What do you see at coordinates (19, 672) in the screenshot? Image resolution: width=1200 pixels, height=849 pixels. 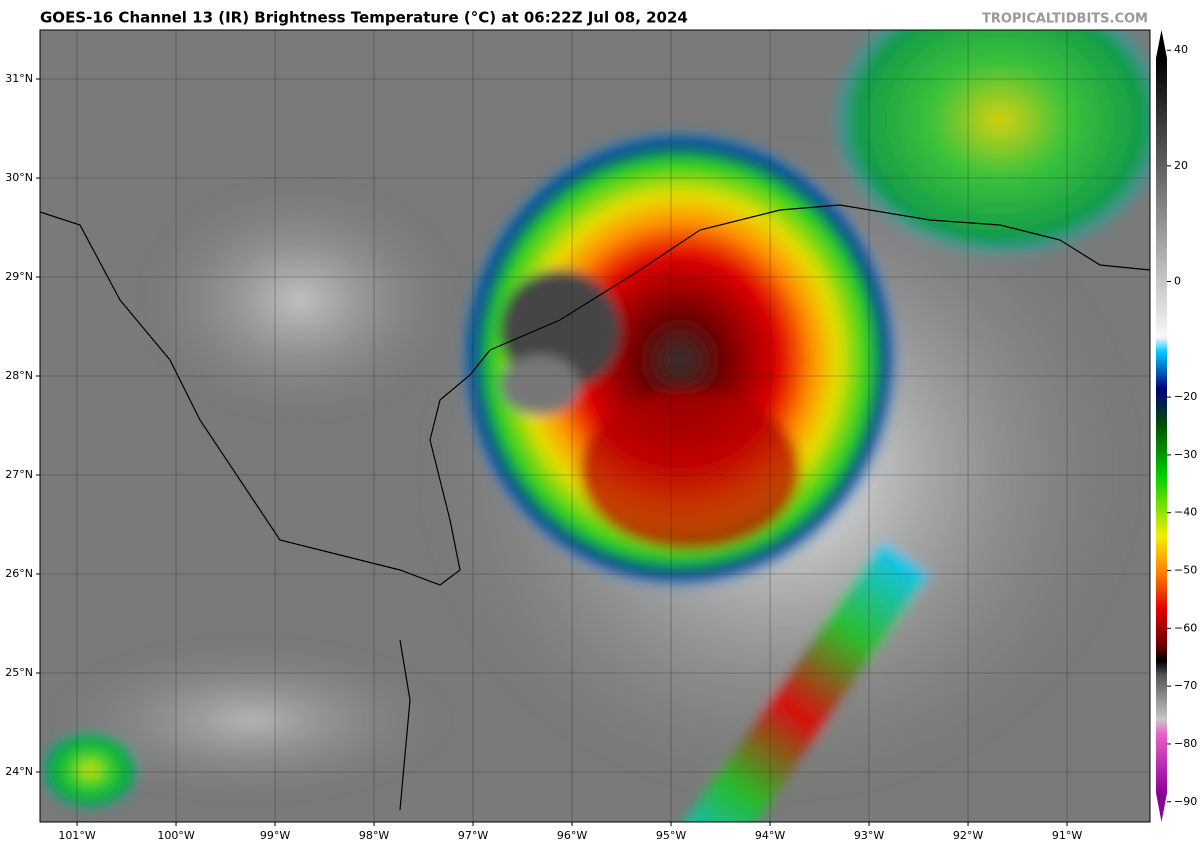 I see `lat-tick-label: 25°N` at bounding box center [19, 672].